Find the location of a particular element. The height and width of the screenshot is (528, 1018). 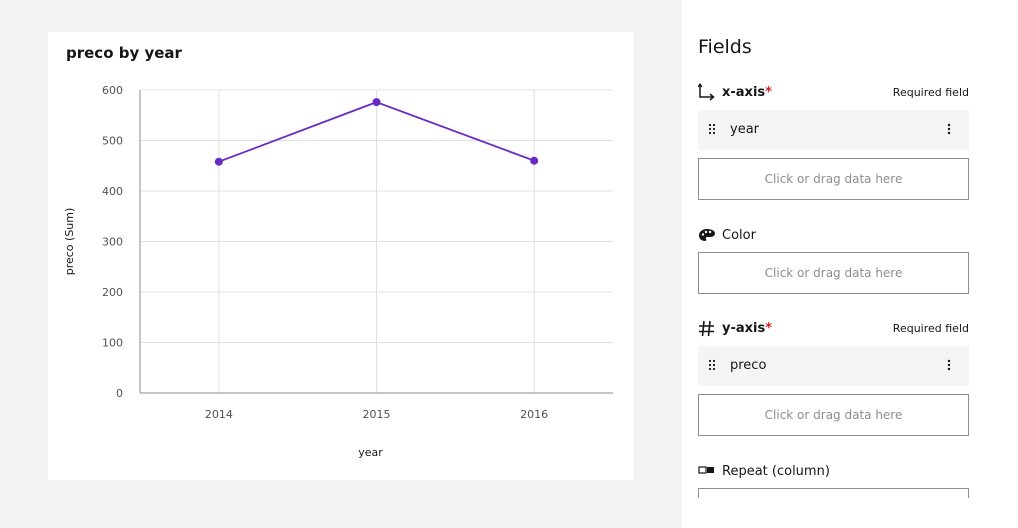

color-dropzone: Click or drag data here is located at coordinates (833, 273).